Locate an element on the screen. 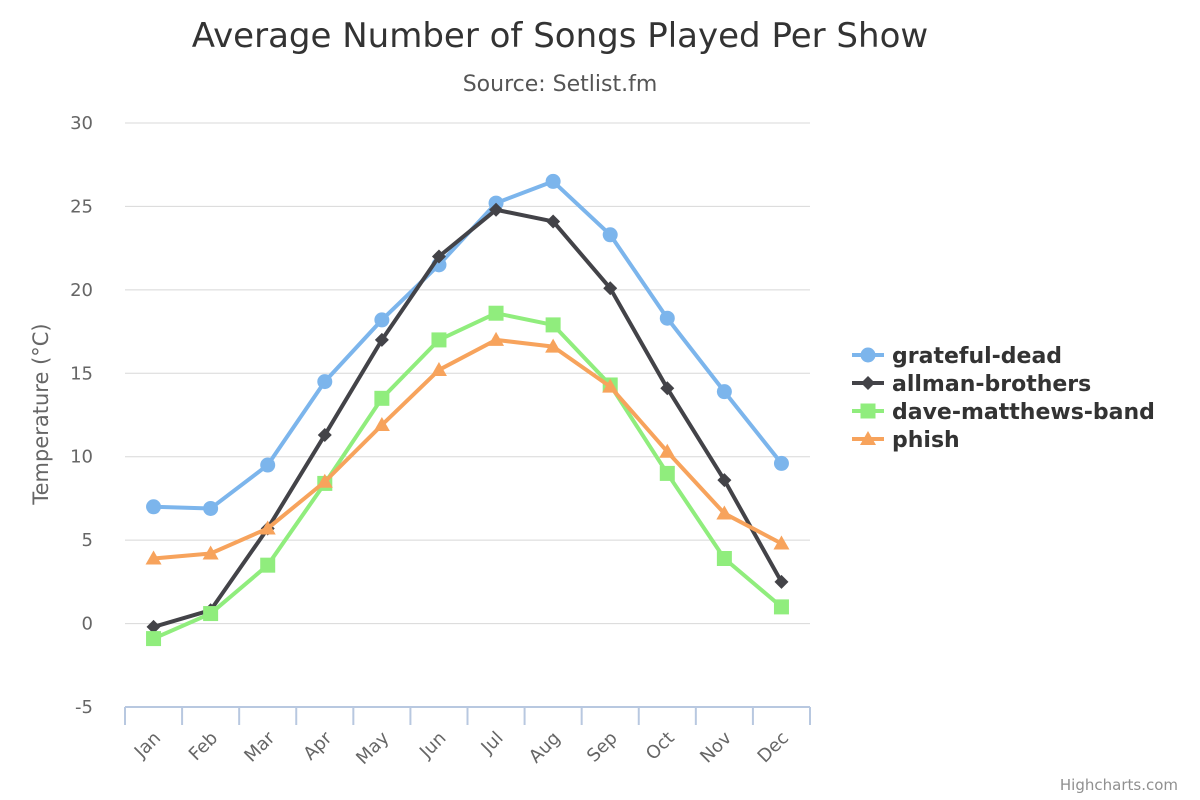  x-axis is located at coordinates (467, 715).